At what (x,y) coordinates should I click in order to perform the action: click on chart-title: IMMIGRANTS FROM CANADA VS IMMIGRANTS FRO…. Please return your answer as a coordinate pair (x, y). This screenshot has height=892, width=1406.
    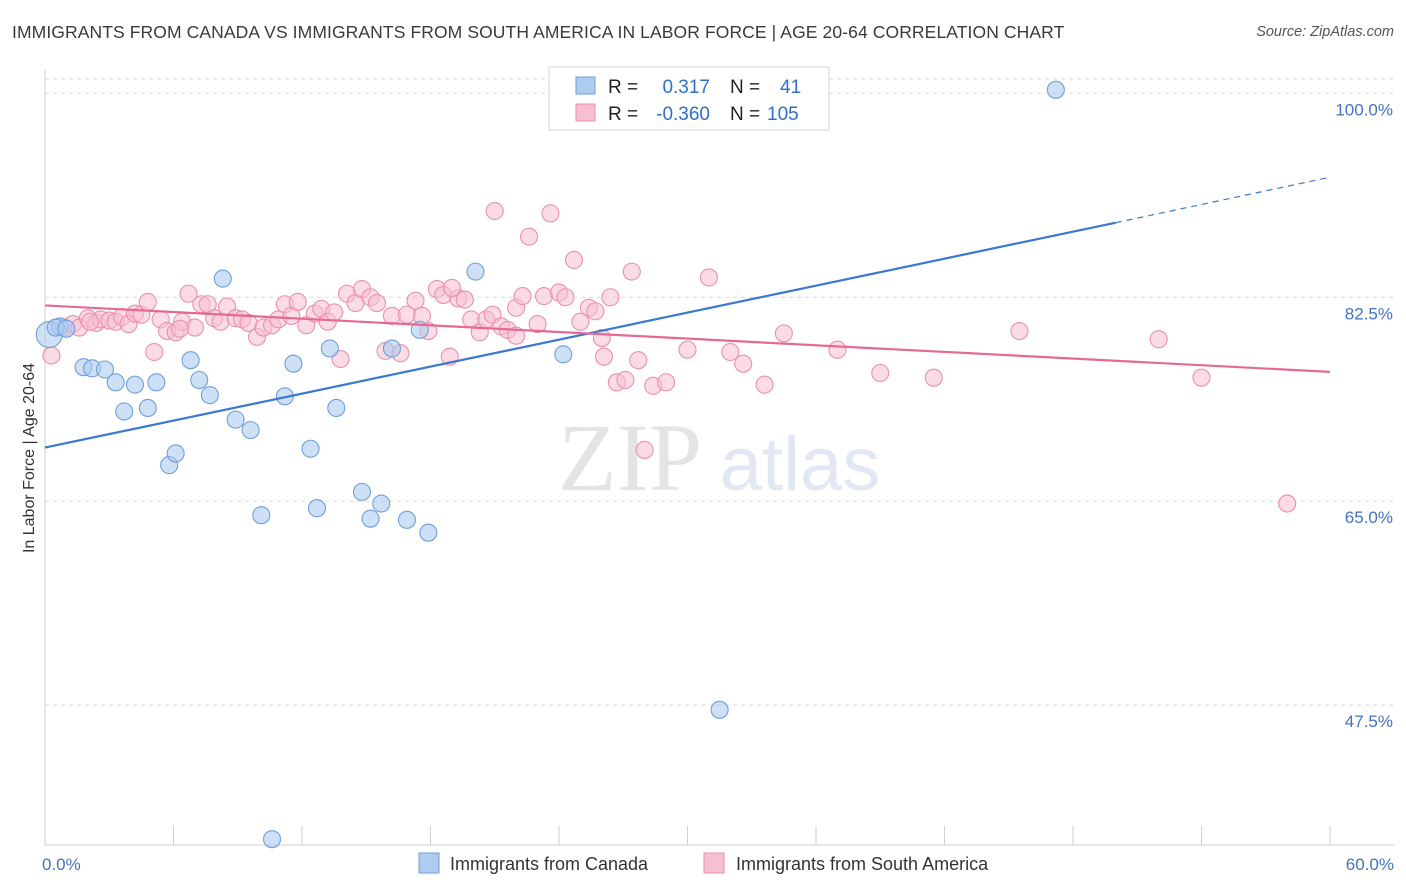
    Looking at the image, I should click on (538, 32).